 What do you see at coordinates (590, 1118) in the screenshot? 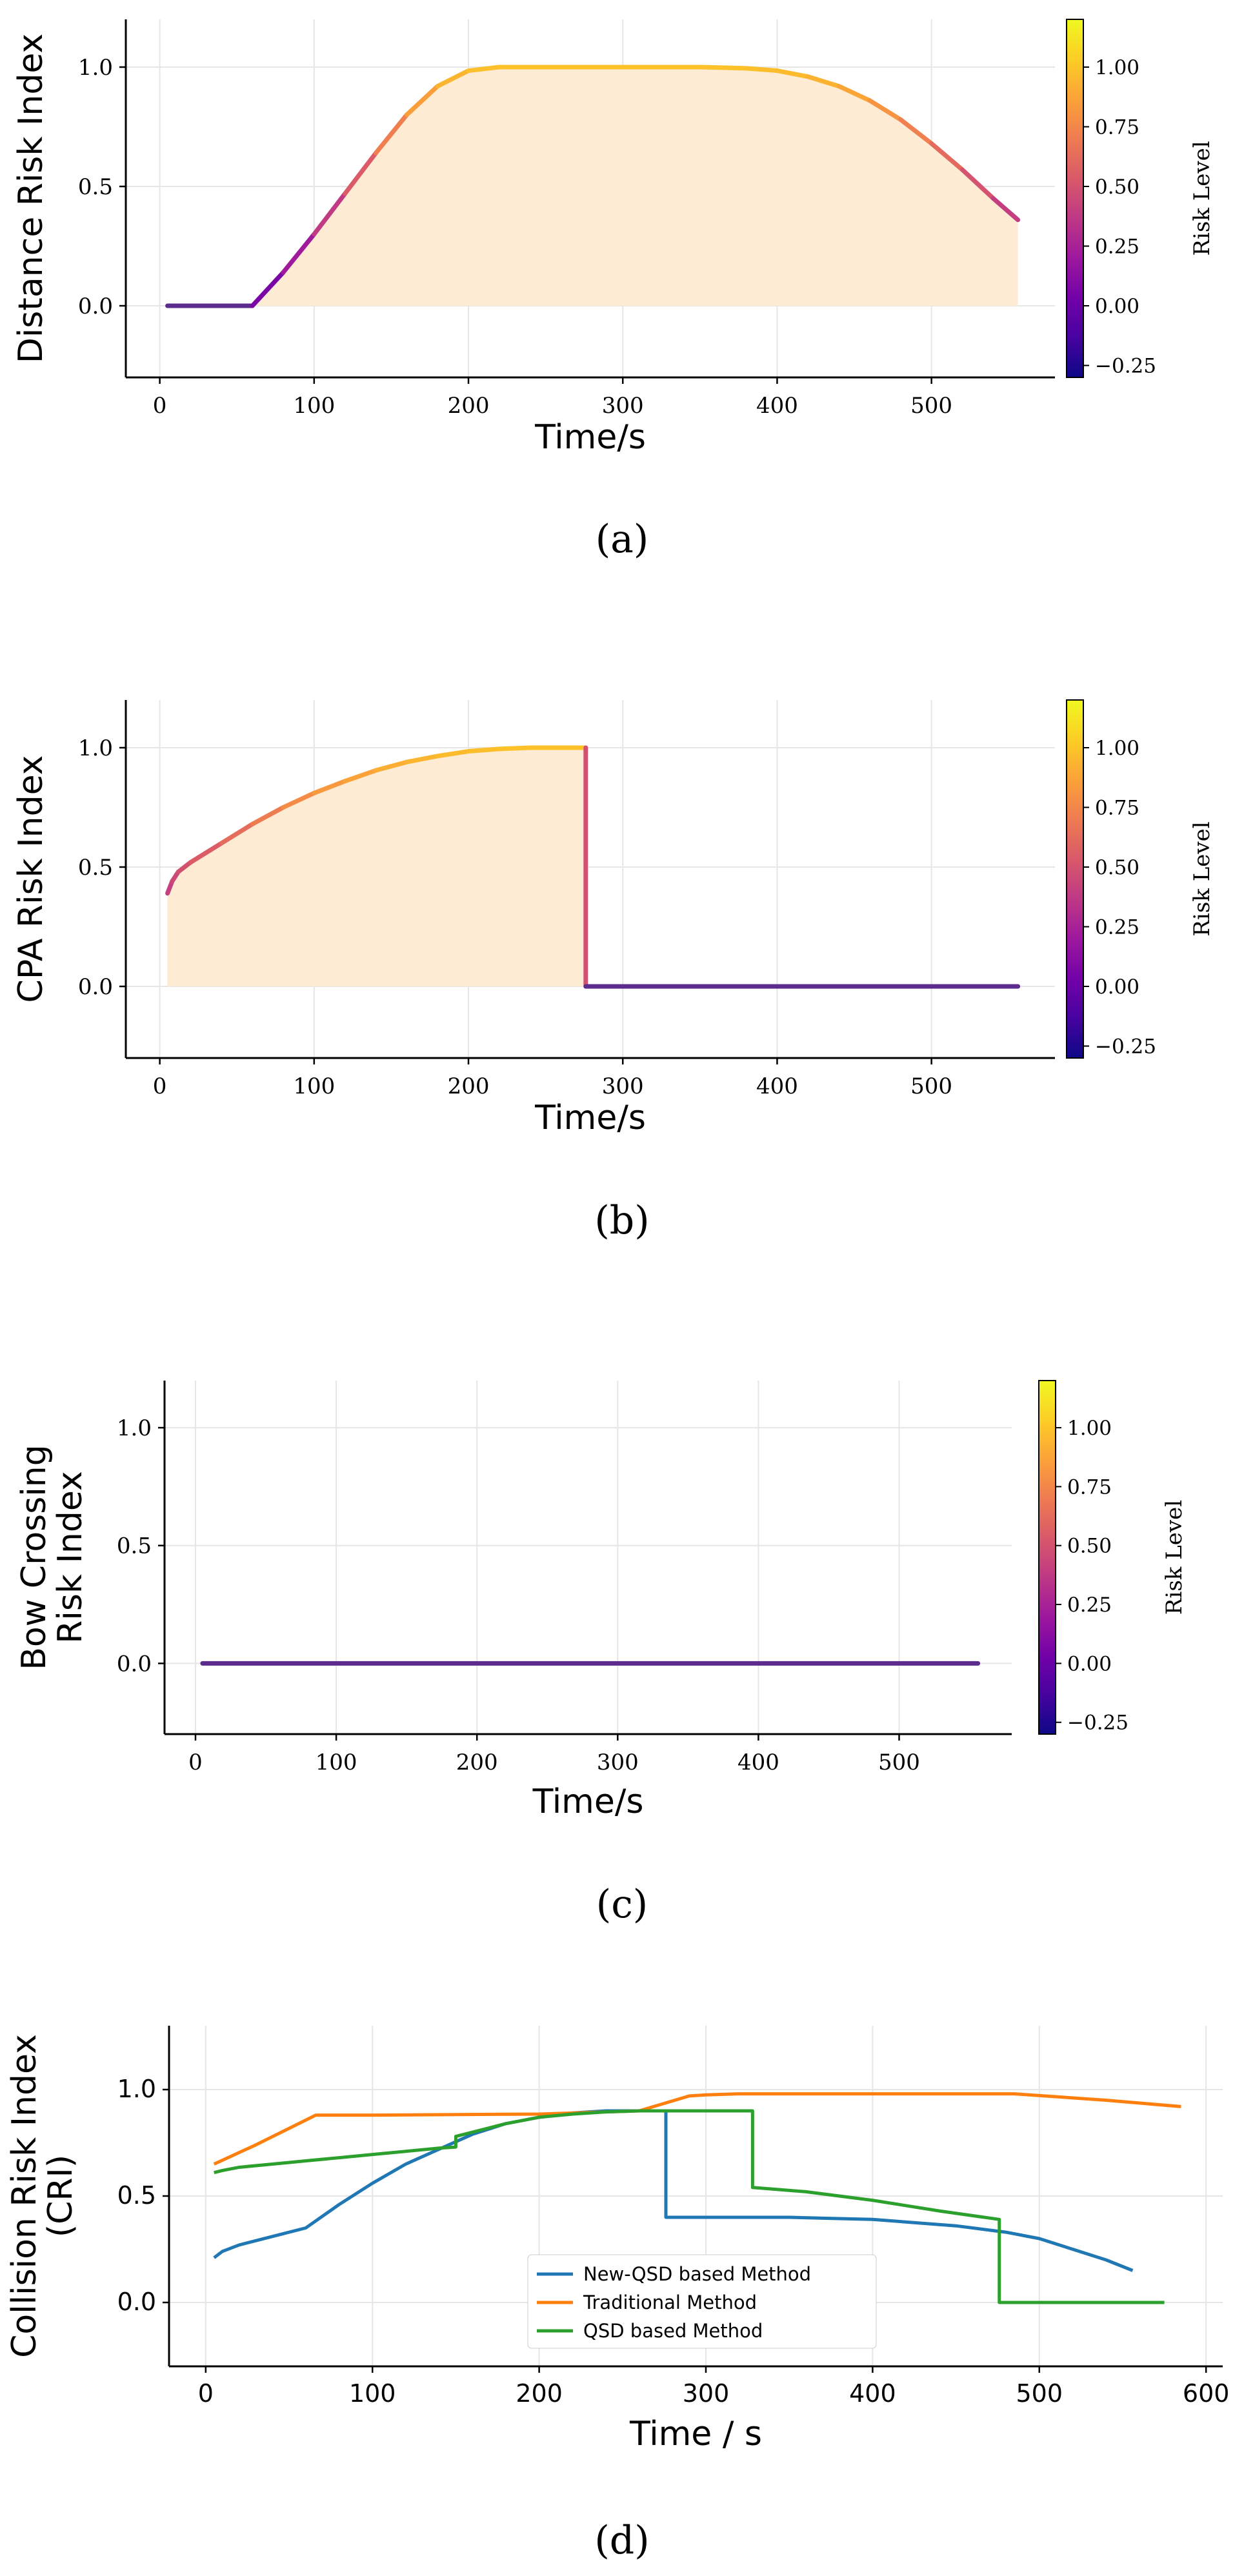
I see `xlabel-b: Time/s` at bounding box center [590, 1118].